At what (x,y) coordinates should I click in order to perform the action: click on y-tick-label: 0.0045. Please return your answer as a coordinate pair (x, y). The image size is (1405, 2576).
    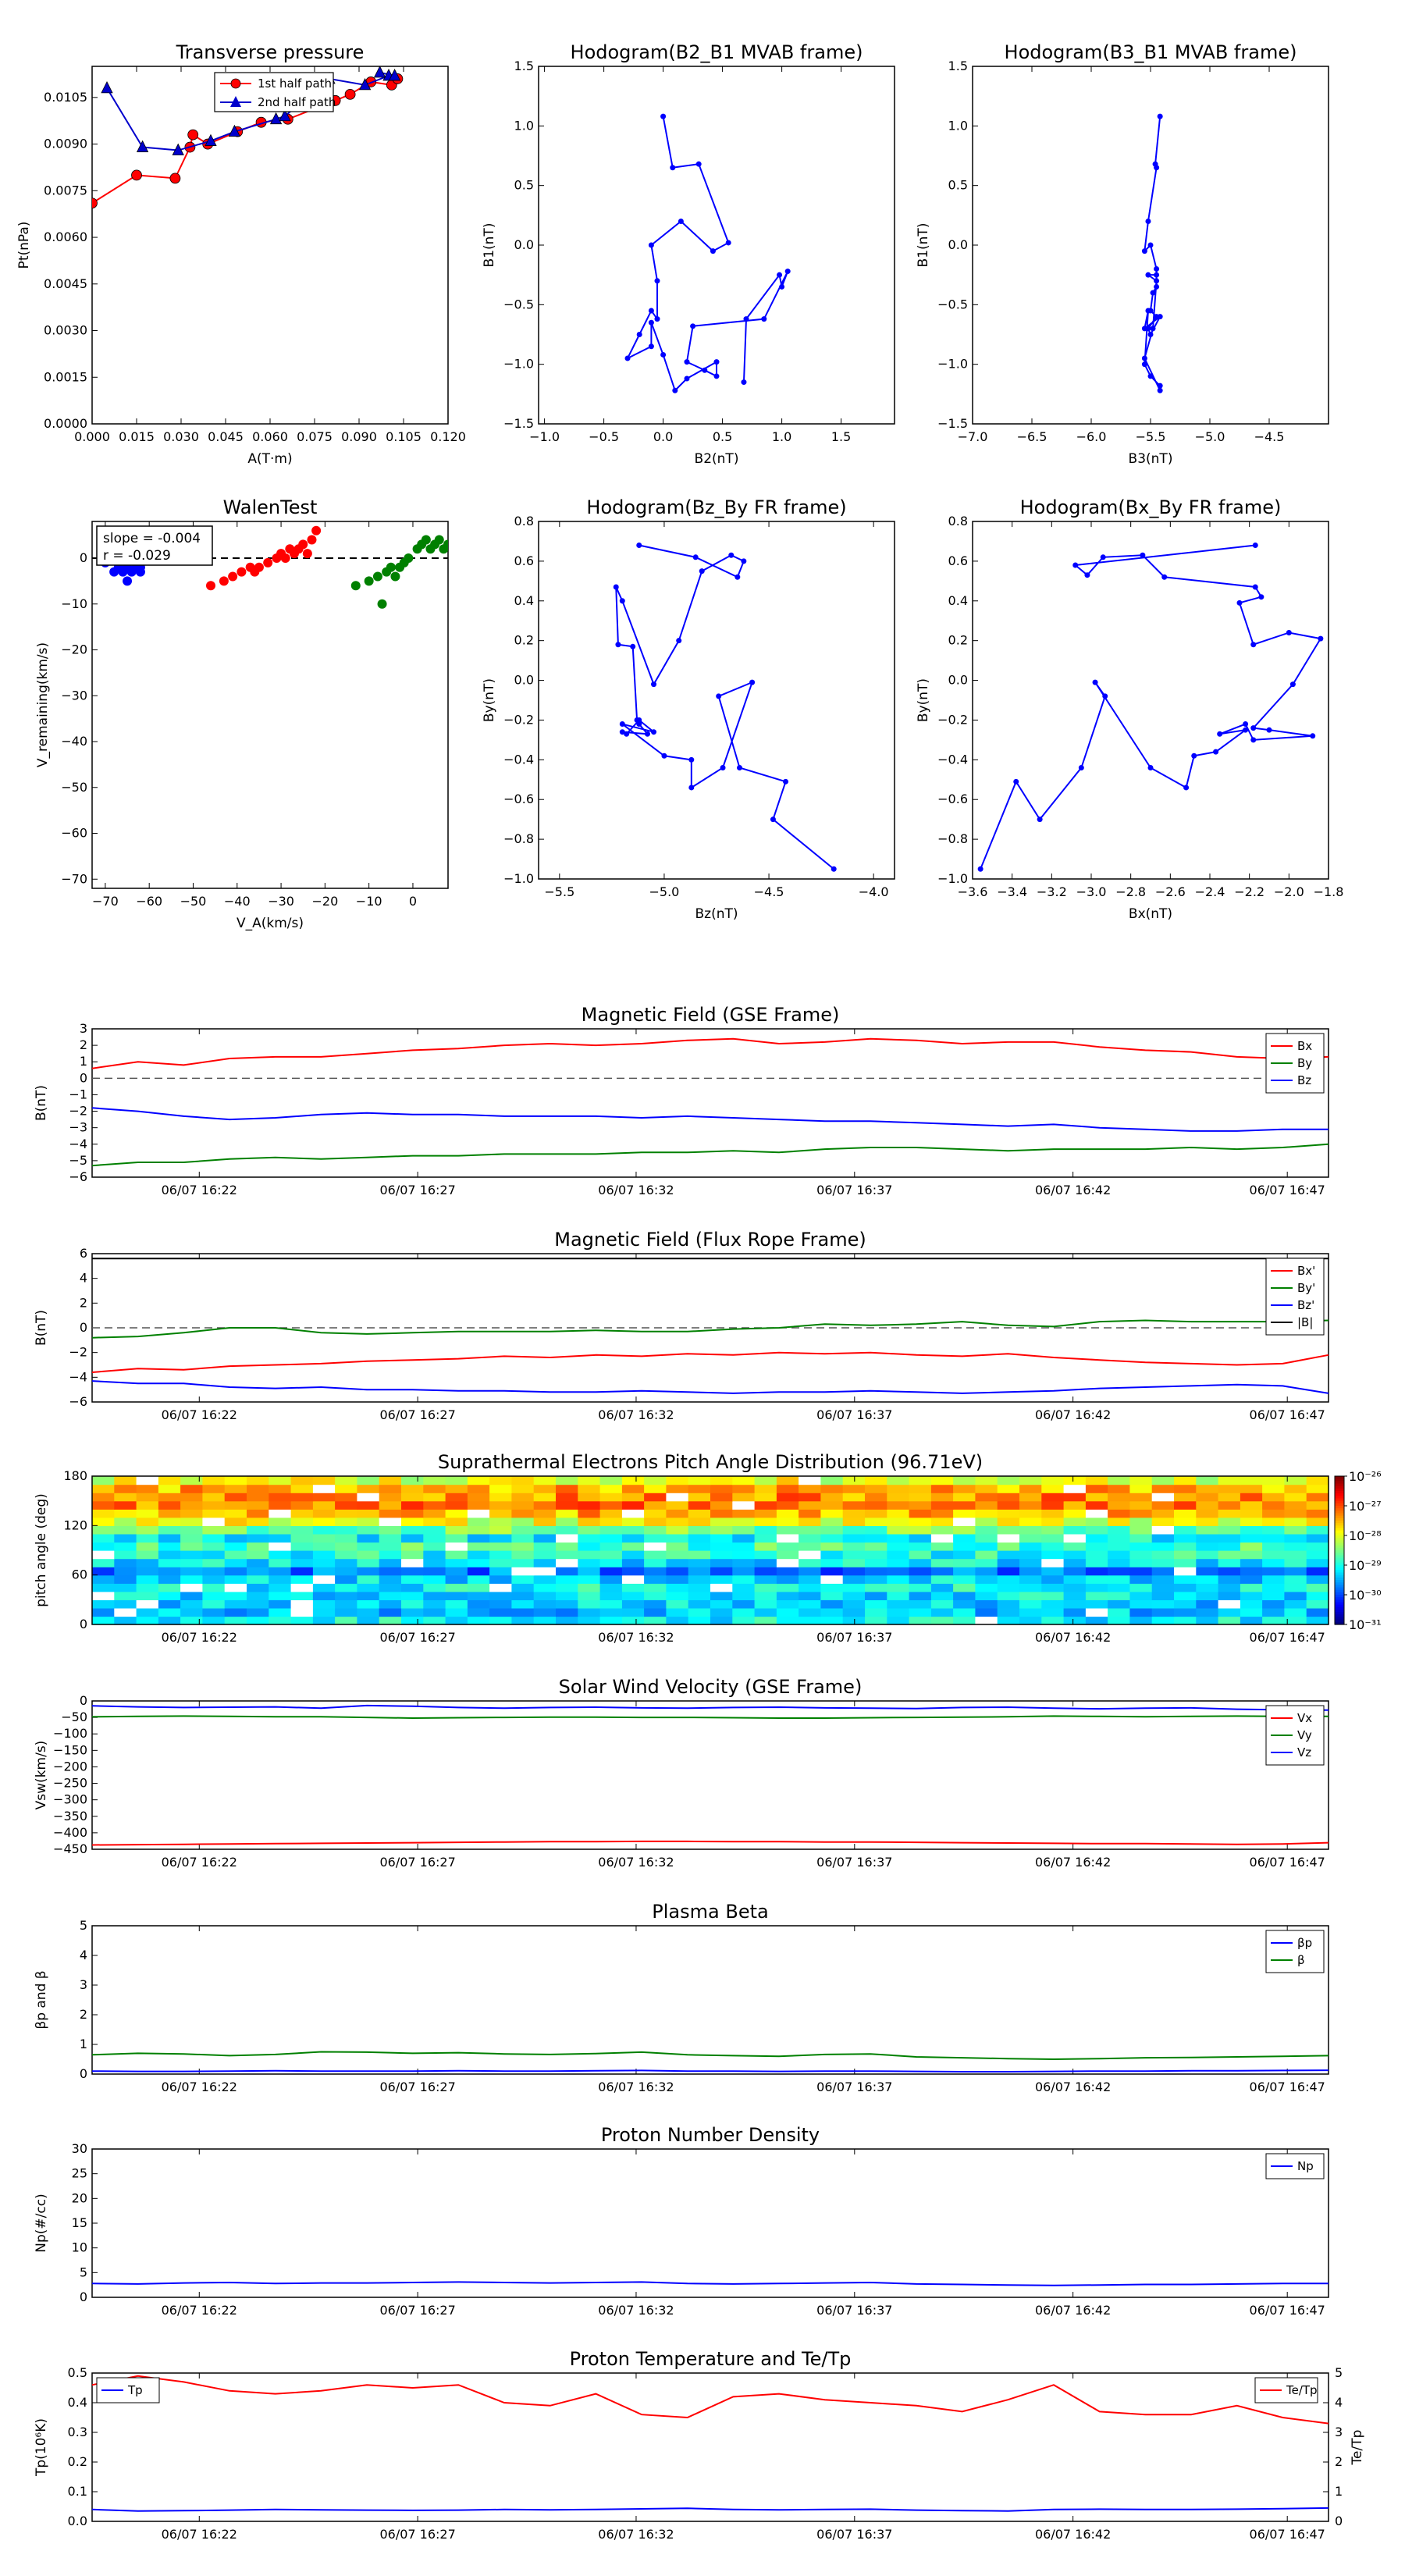
    Looking at the image, I should click on (65, 283).